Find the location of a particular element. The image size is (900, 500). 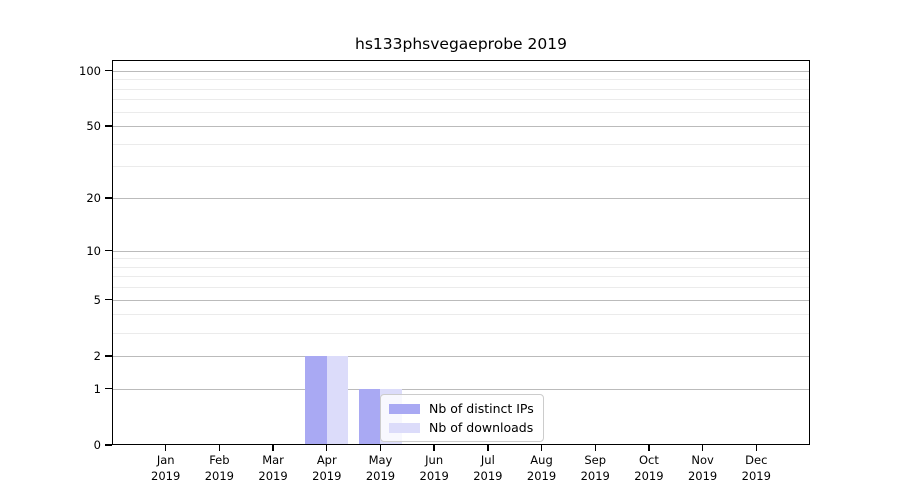

x-tick-label: May 2019 is located at coordinates (380, 468).